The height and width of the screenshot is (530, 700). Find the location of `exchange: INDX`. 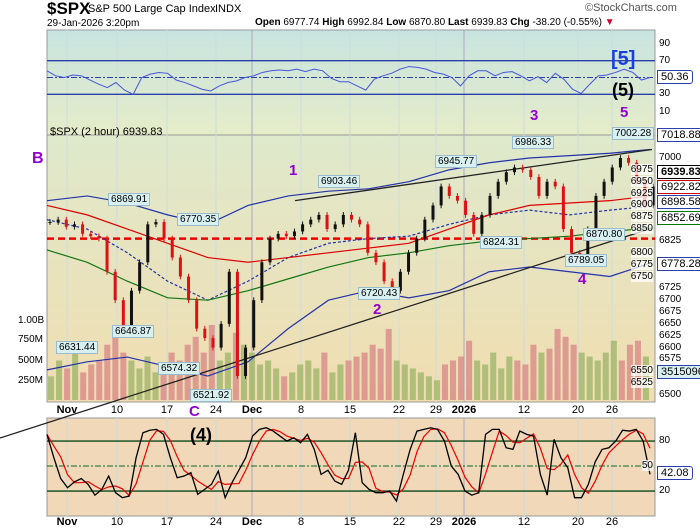

exchange: INDX is located at coordinates (228, 9).